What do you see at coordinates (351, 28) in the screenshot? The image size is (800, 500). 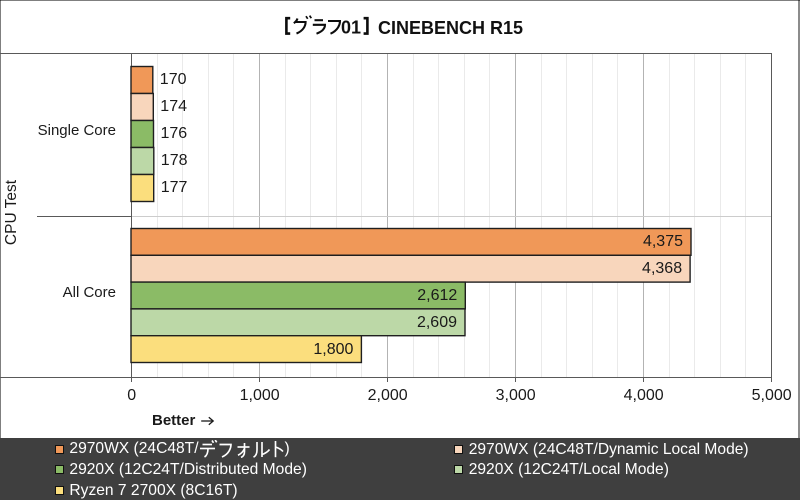 I see `svg-text: 01` at bounding box center [351, 28].